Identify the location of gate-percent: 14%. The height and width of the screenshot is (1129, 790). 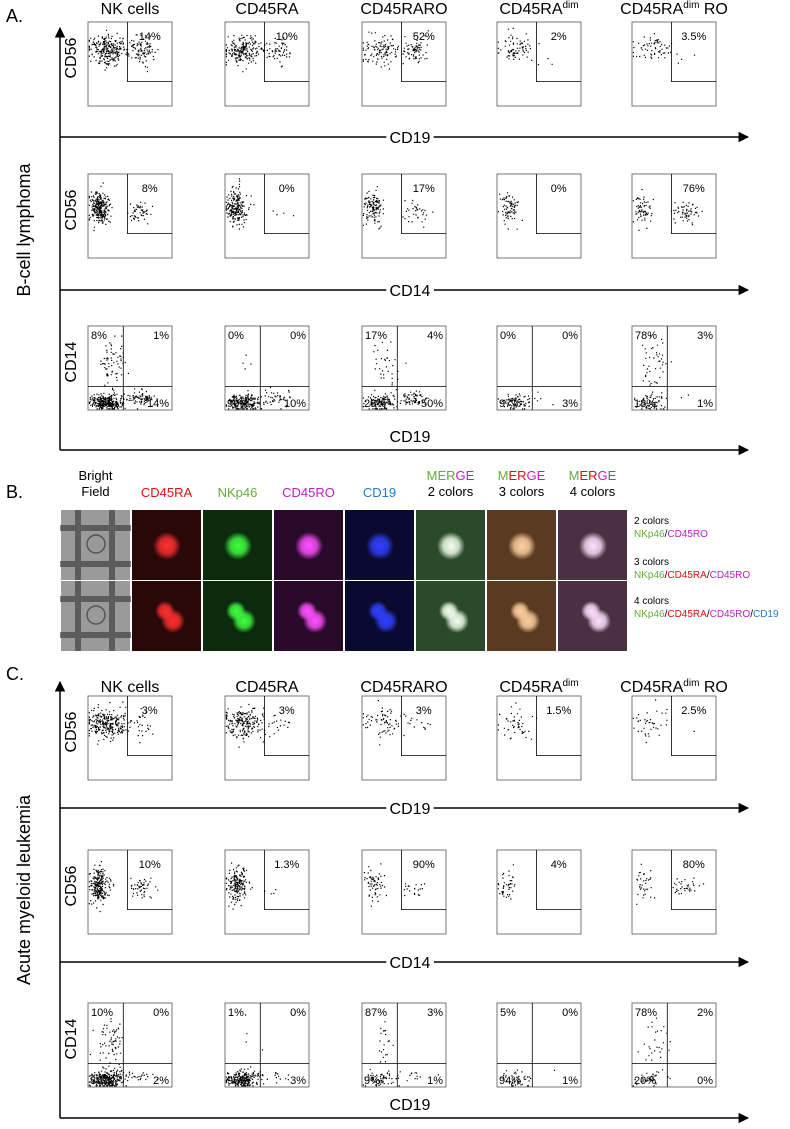
(150, 37).